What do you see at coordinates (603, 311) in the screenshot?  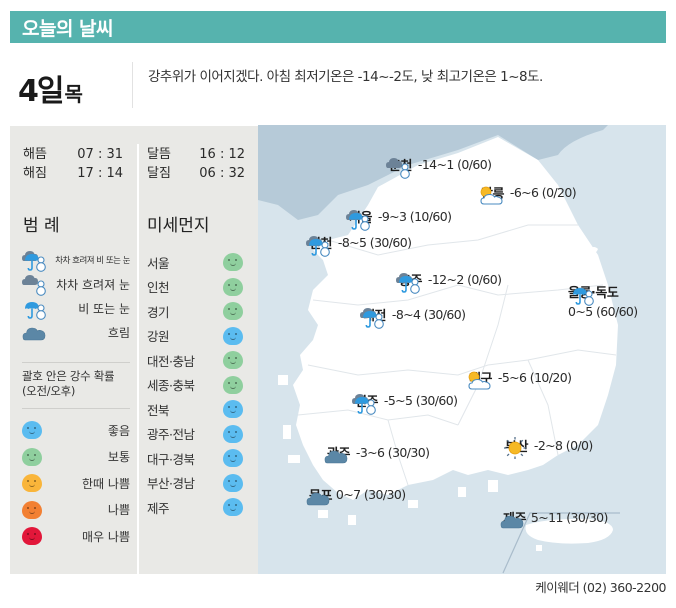 I see `city-forecast: 0~5 (60/60)` at bounding box center [603, 311].